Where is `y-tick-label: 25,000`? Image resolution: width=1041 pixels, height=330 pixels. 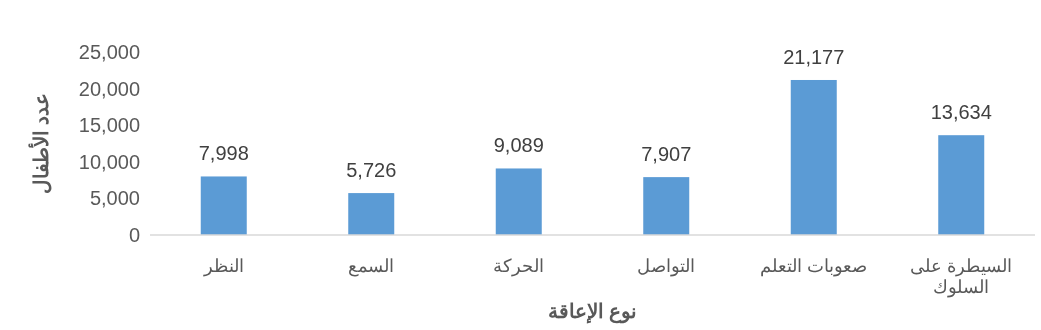 y-tick-label: 25,000 is located at coordinates (109, 52).